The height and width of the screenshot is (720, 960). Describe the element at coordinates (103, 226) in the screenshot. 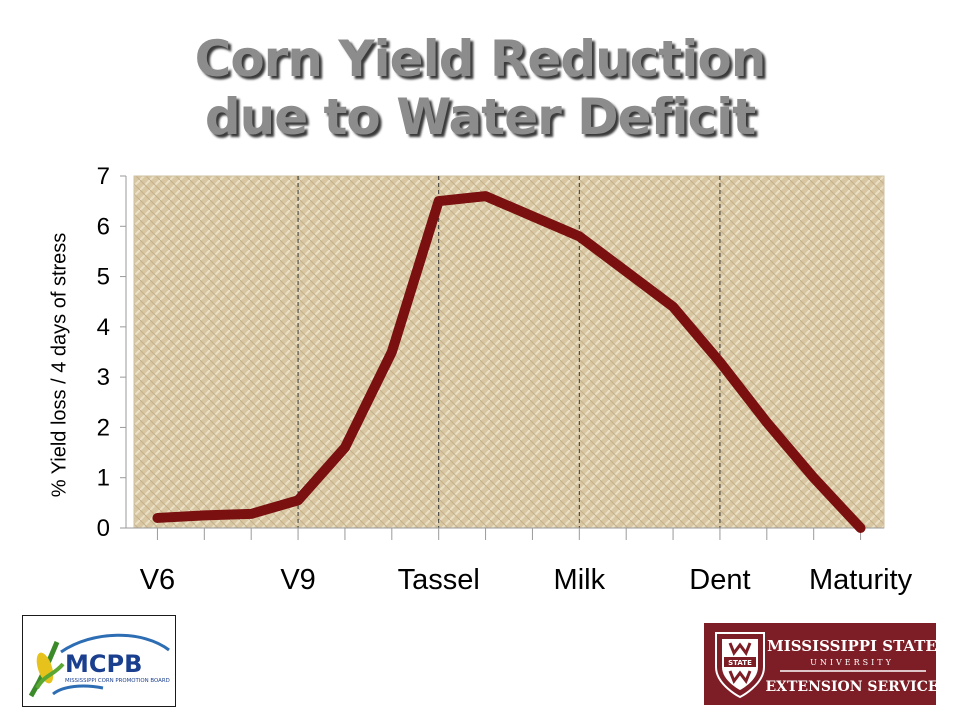

I see `y-tick-label-6: 6` at that location.